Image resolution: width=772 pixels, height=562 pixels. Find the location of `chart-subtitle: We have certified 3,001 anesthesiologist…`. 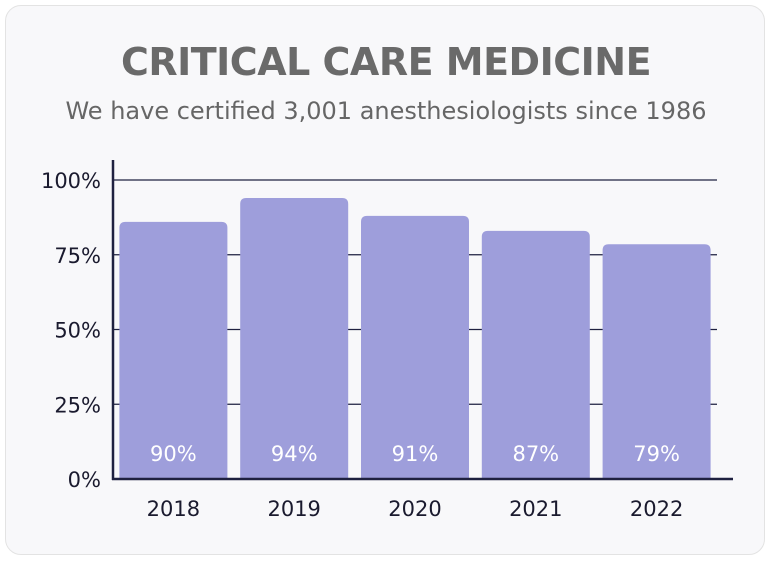

chart-subtitle: We have certified 3,001 anesthesiologist… is located at coordinates (386, 111).